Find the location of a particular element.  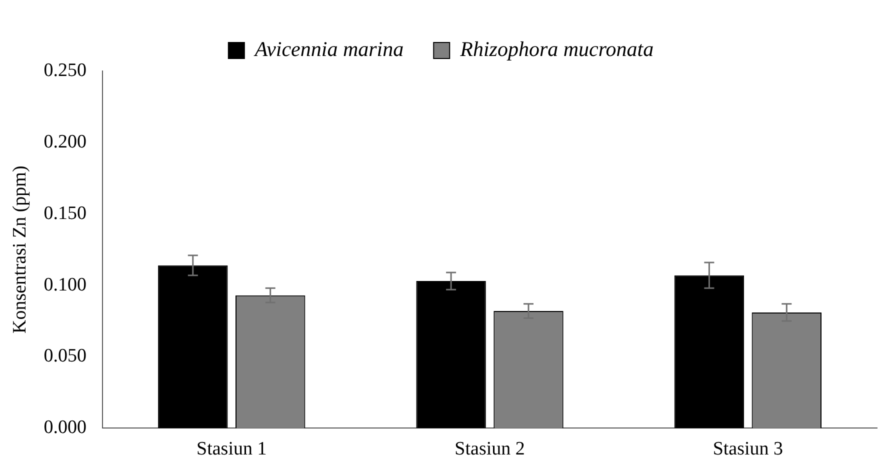

y-tick-label: 0.200 is located at coordinates (65, 141).